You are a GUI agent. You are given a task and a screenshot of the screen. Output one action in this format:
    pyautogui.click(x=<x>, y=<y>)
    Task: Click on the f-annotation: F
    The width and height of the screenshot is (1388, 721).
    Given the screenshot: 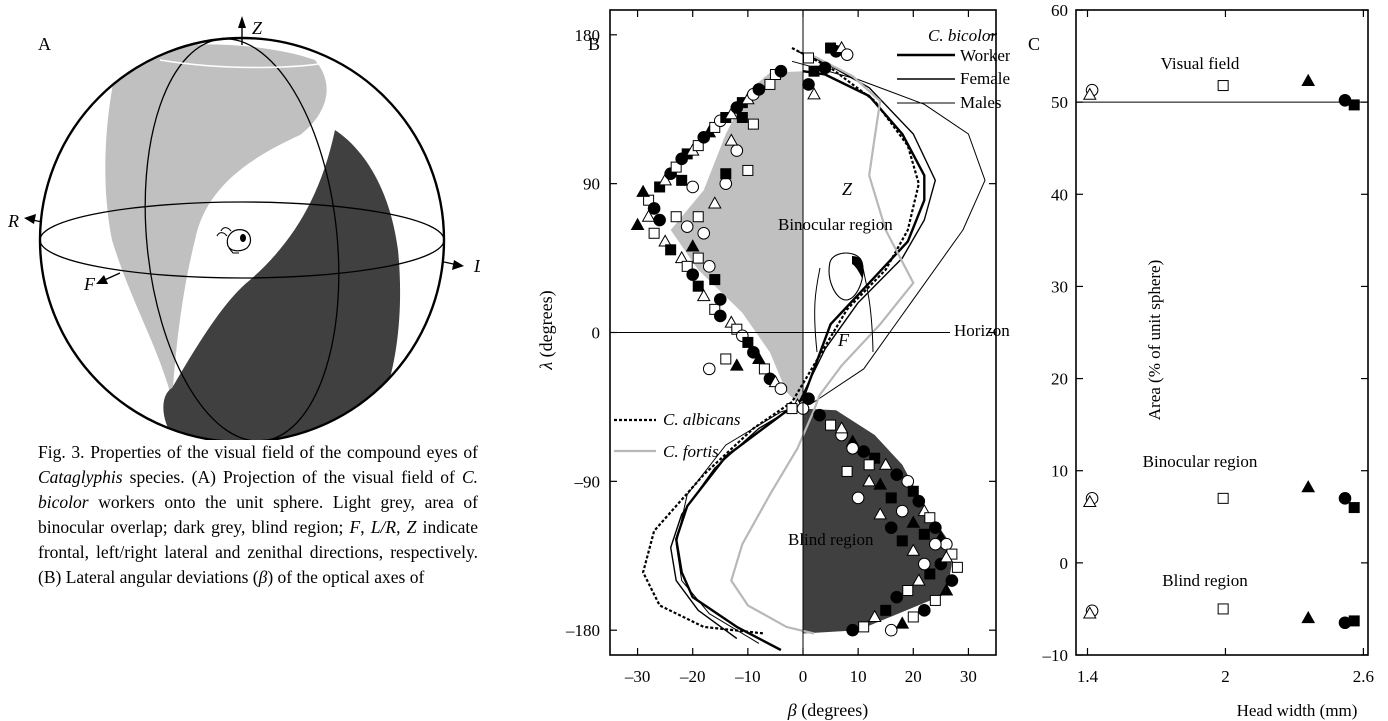 What is the action you would take?
    pyautogui.click(x=843, y=340)
    